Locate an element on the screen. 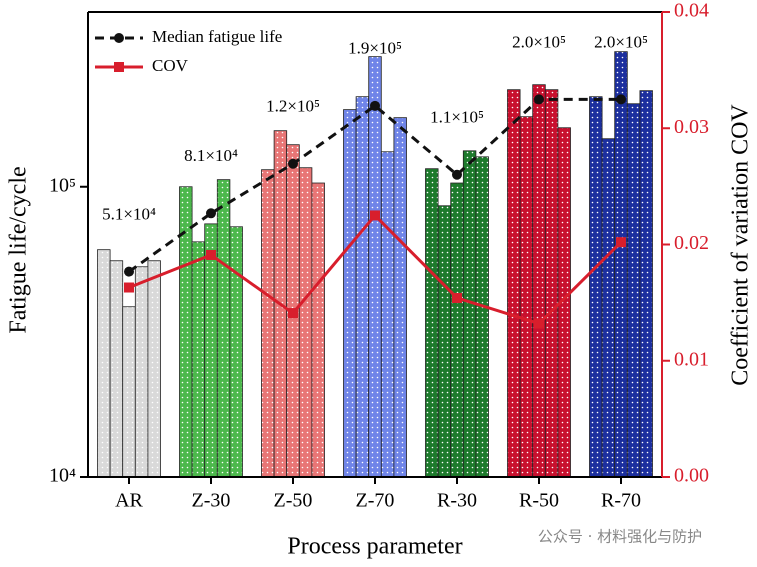  x-tick-label: Z-50 is located at coordinates (293, 501).